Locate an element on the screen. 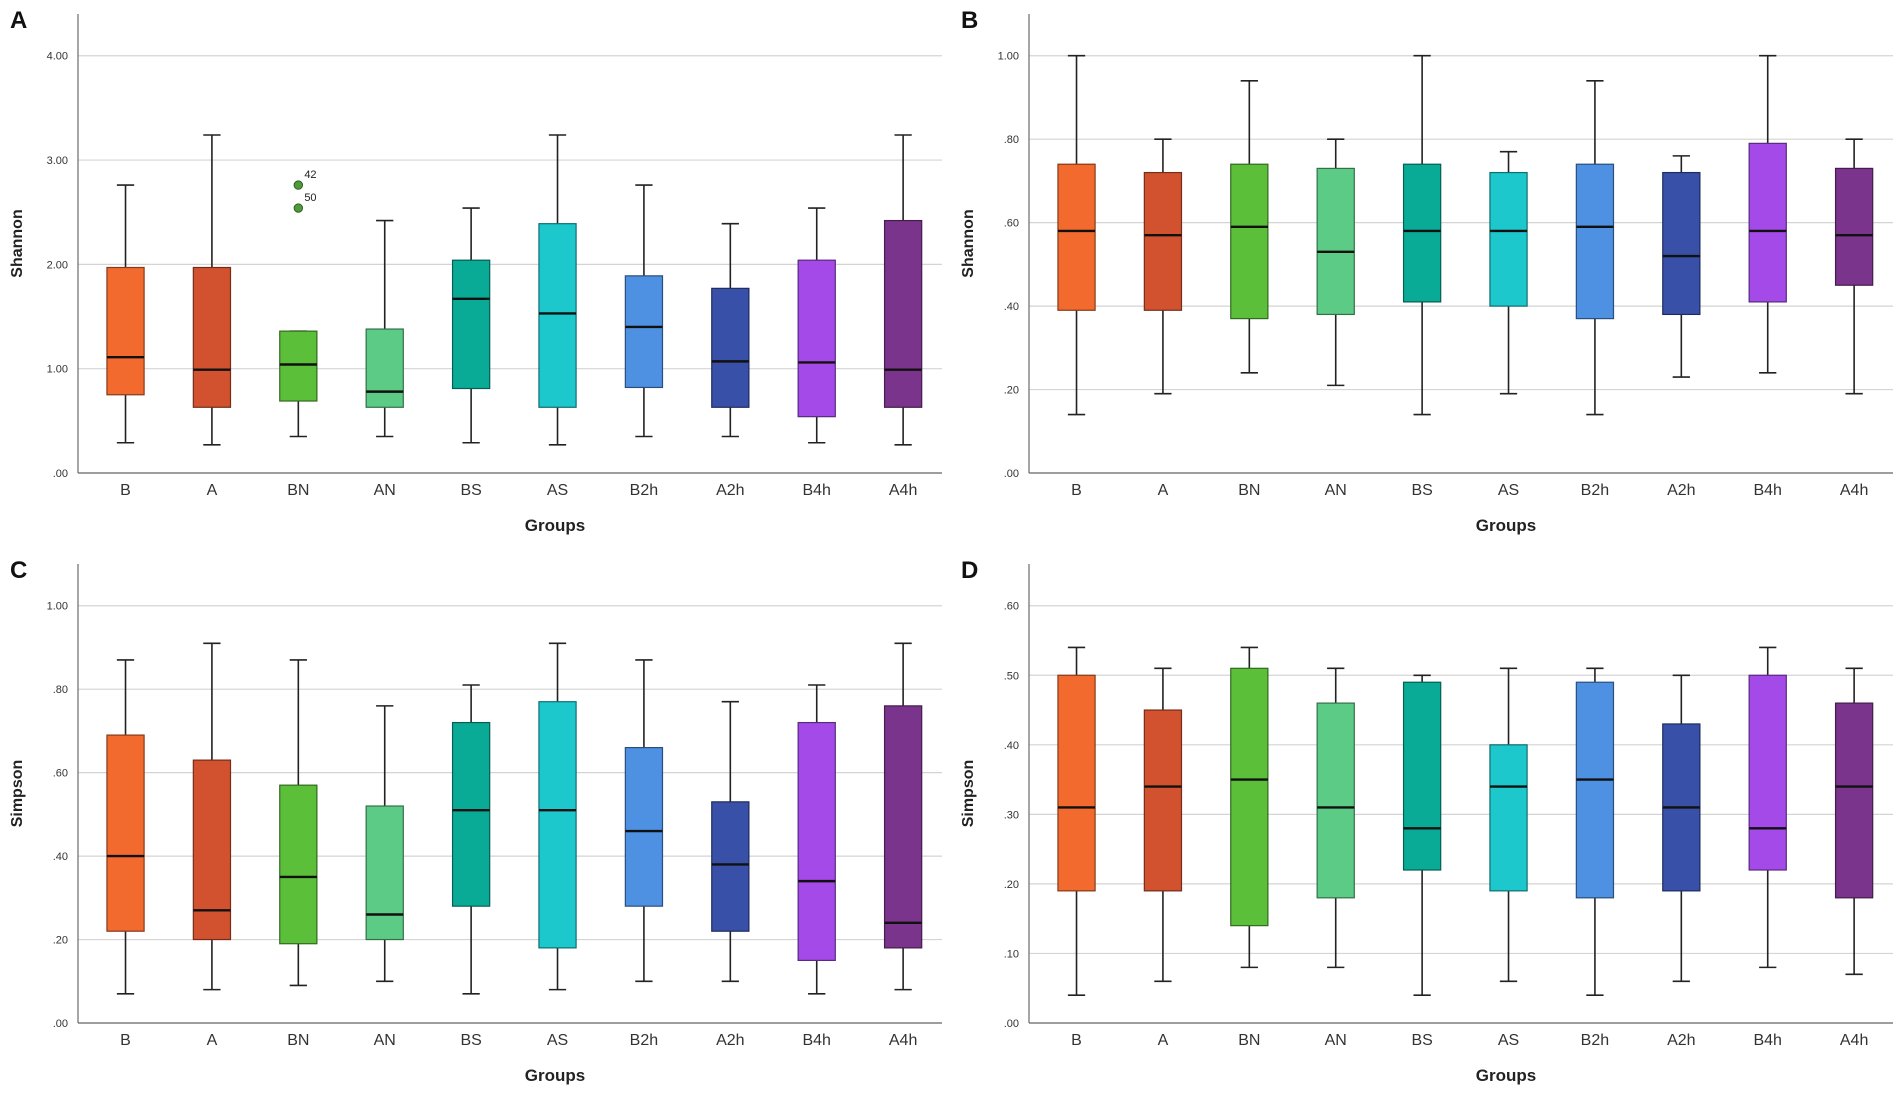 The width and height of the screenshot is (1902, 1100). box-group-a4h is located at coordinates (903, 290).